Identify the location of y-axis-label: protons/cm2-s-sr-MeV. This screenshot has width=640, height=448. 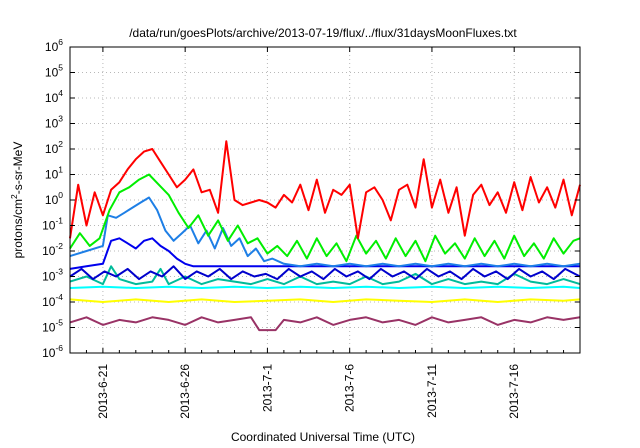
(17, 200).